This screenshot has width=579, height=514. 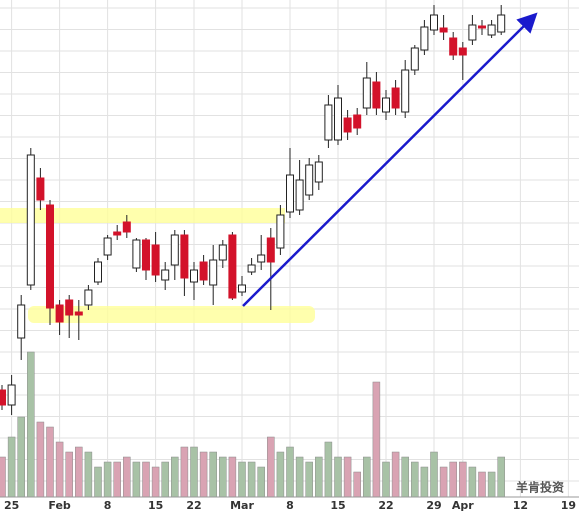 What do you see at coordinates (540, 487) in the screenshot?
I see `watermark: 羊肯投资` at bounding box center [540, 487].